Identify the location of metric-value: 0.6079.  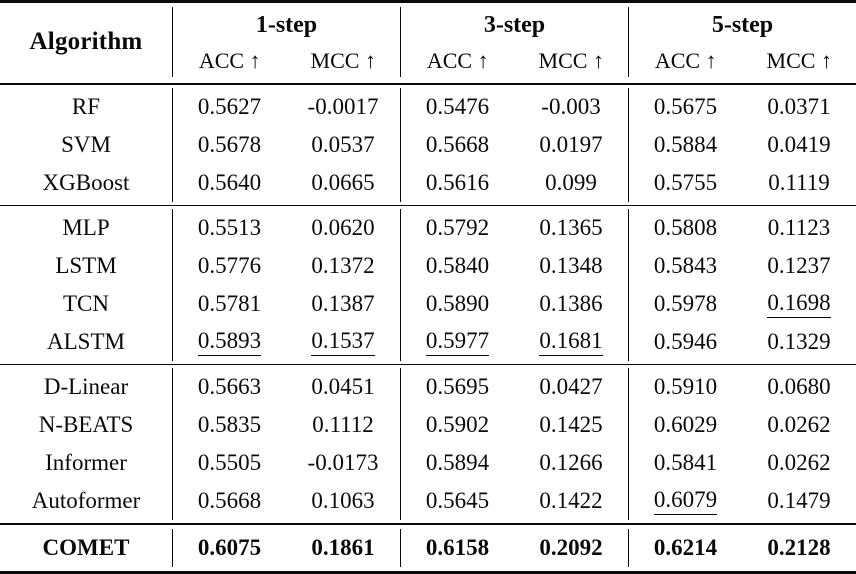
(685, 501).